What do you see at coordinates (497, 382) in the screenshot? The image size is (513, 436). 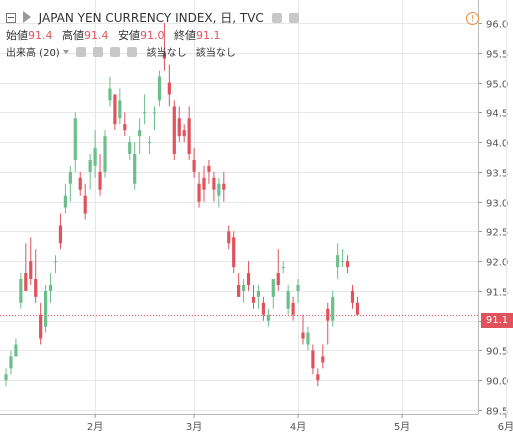 I see `y-tick-label: 90.0` at bounding box center [497, 382].